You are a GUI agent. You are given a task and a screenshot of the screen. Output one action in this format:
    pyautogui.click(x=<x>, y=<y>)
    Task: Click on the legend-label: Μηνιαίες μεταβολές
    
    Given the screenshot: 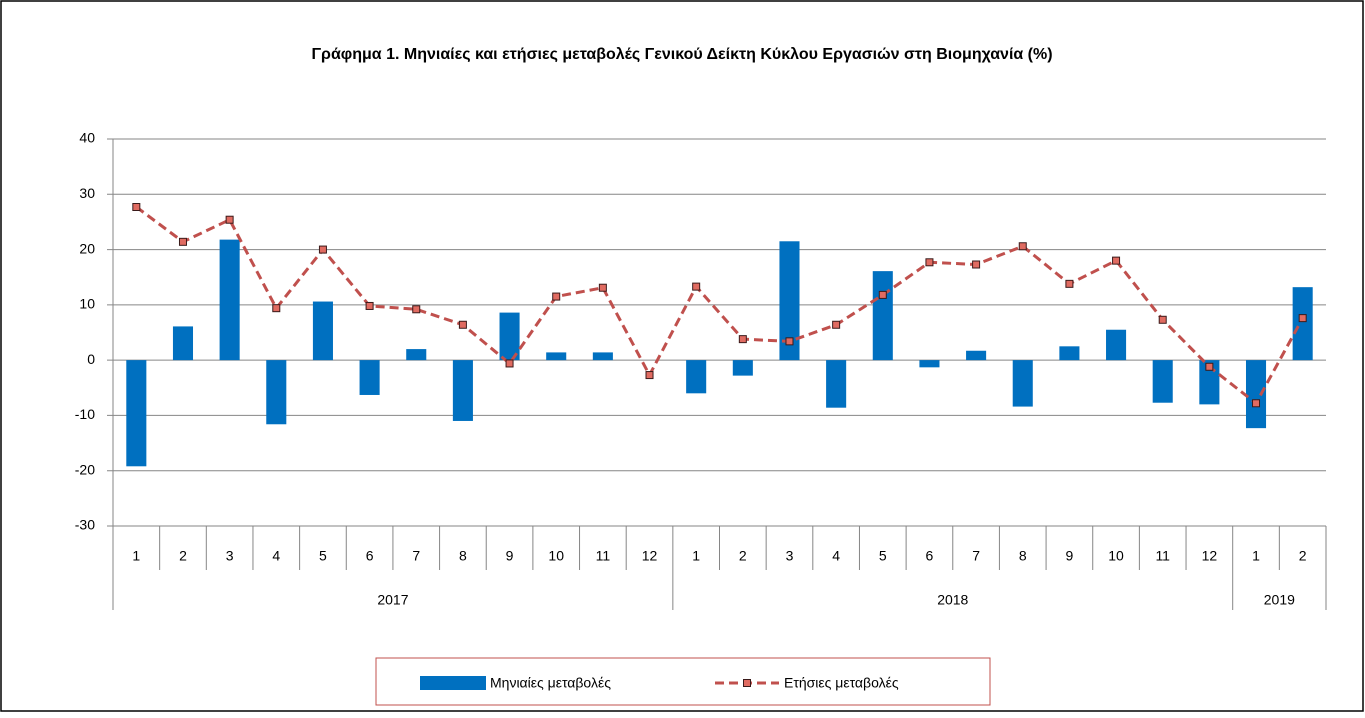 What is the action you would take?
    pyautogui.click(x=550, y=683)
    